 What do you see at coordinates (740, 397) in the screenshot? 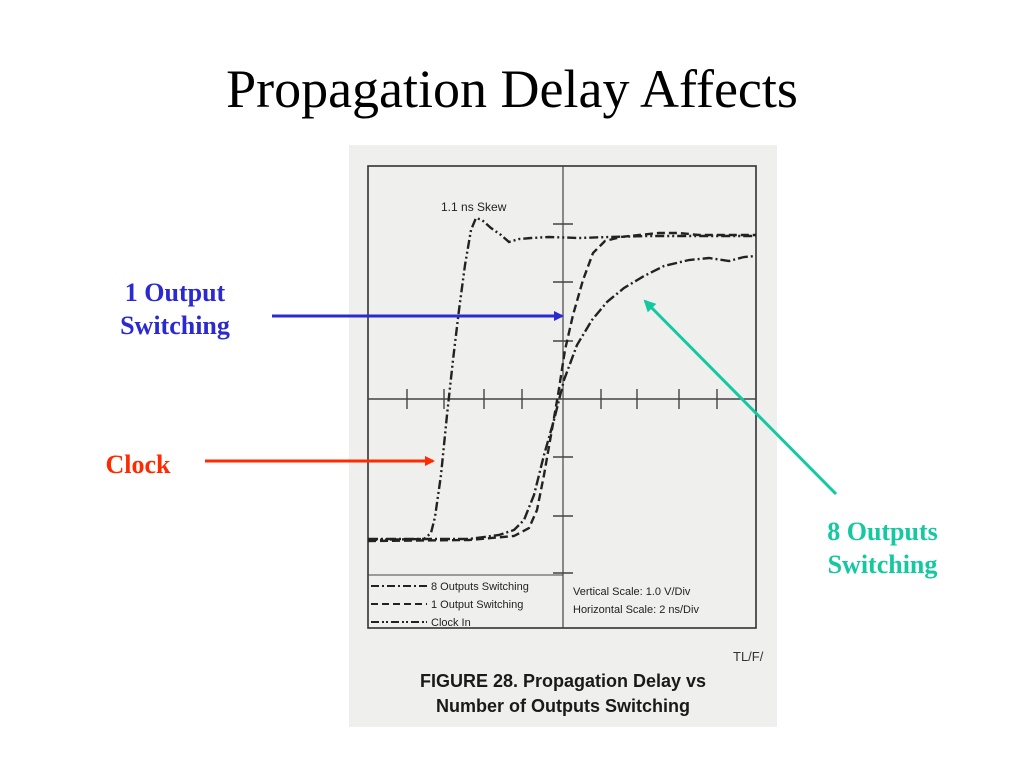
I see `eight-outputs-arrow` at bounding box center [740, 397].